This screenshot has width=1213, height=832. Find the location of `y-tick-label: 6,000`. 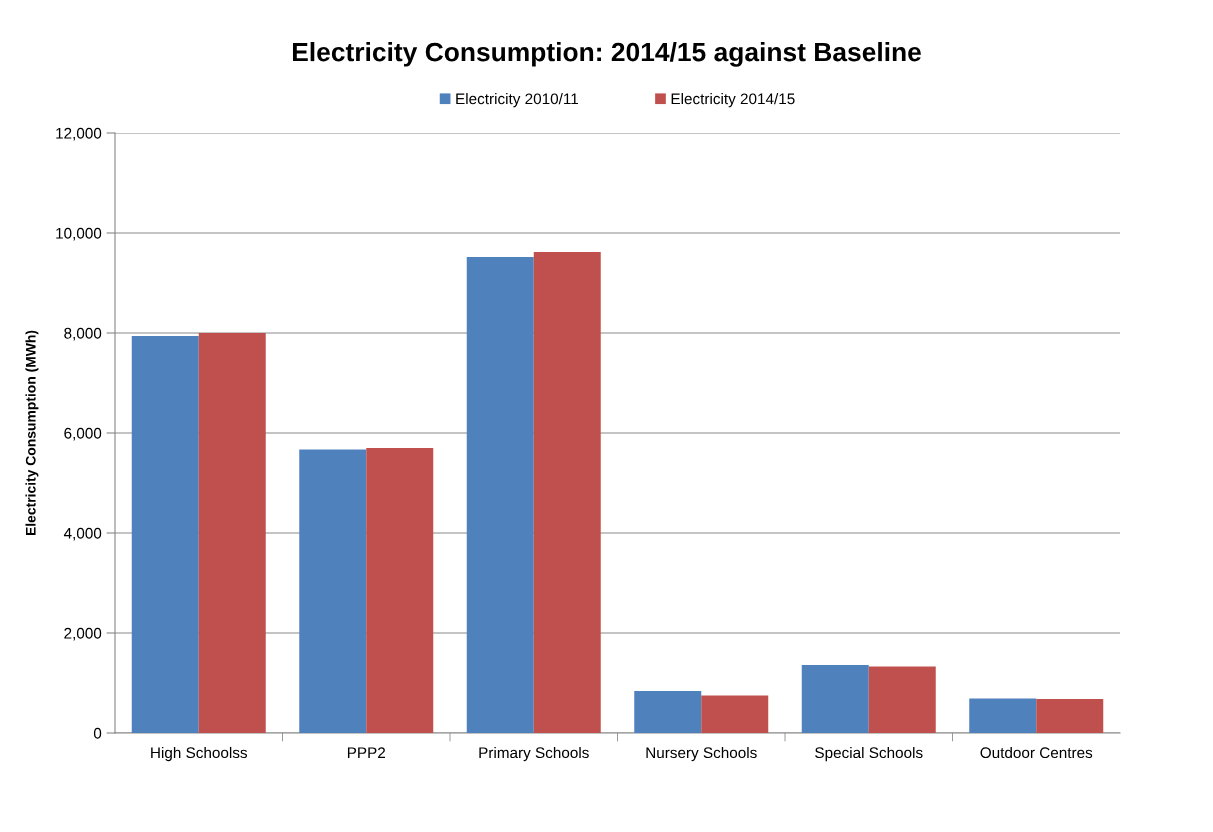

y-tick-label: 6,000 is located at coordinates (83, 434).